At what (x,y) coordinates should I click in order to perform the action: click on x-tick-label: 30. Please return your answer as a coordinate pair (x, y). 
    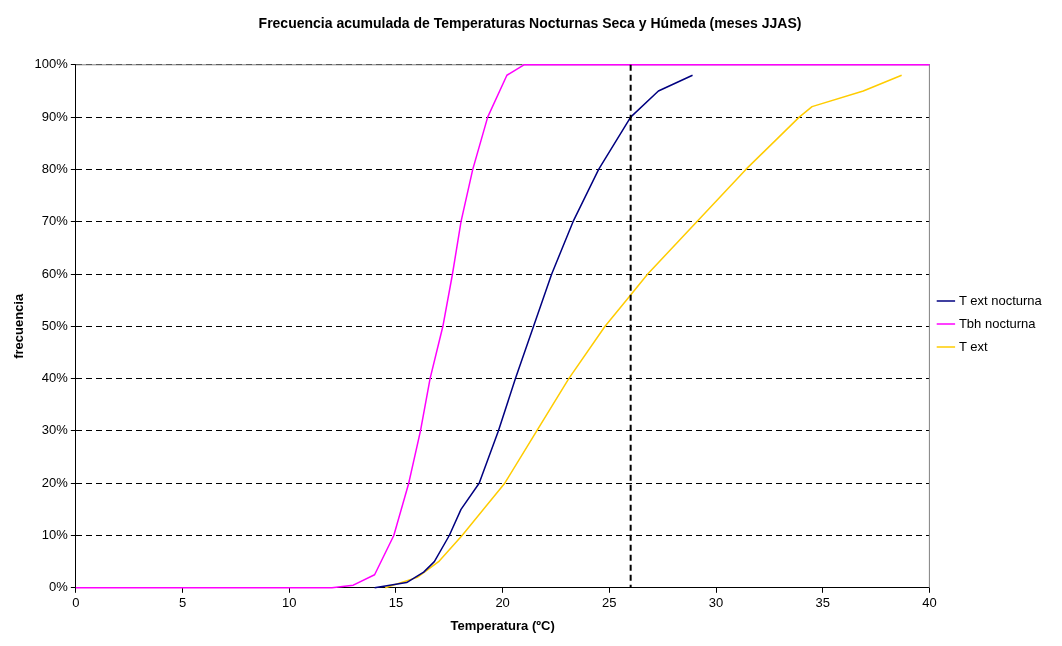
    Looking at the image, I should click on (716, 603).